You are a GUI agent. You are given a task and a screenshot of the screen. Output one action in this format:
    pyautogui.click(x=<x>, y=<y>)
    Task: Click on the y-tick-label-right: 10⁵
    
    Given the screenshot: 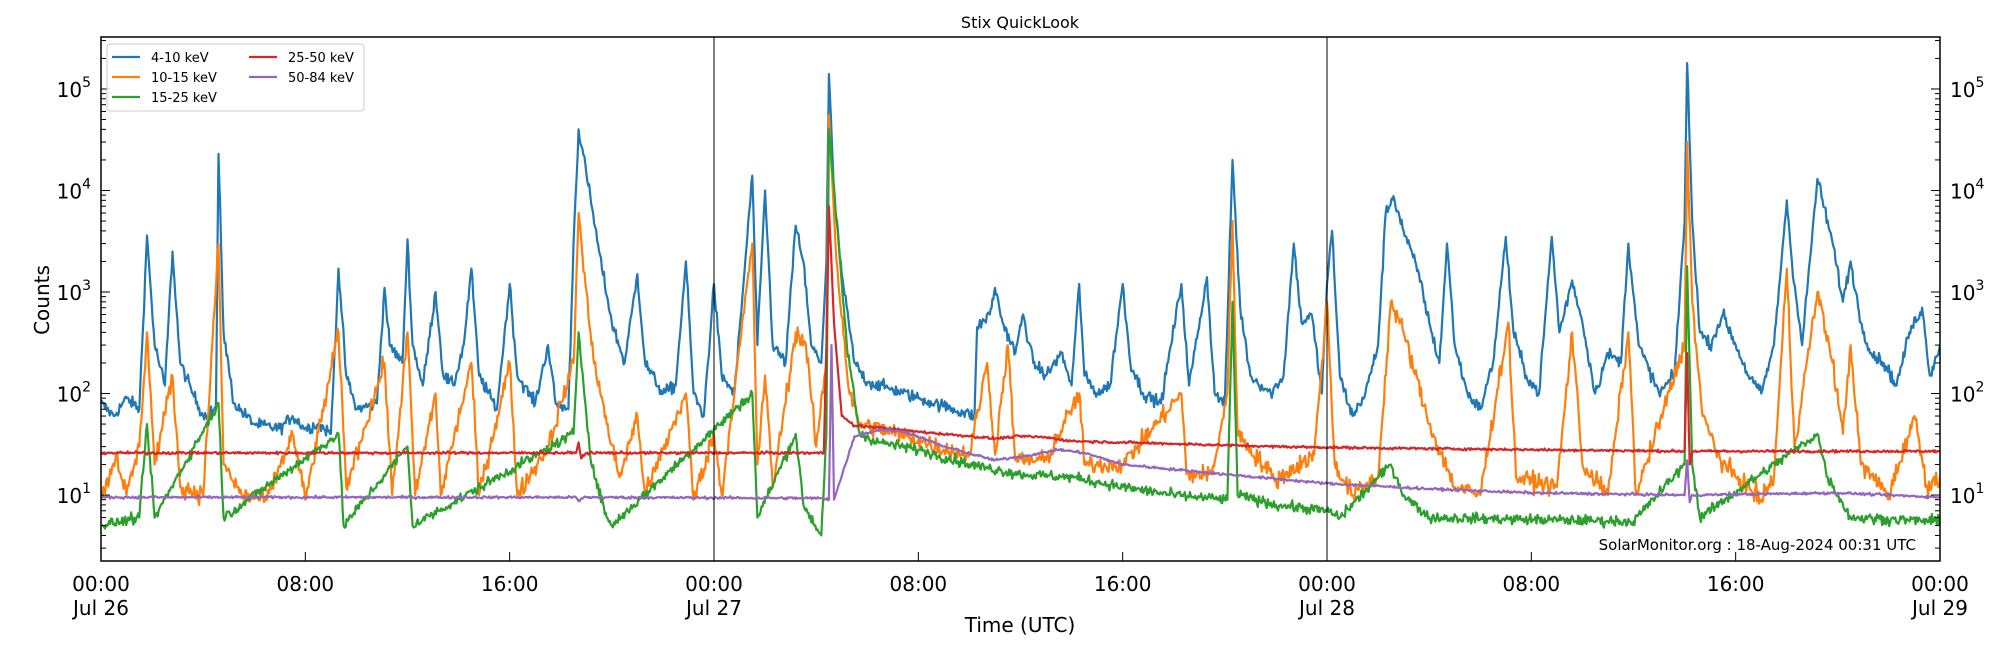 What is the action you would take?
    pyautogui.click(x=1967, y=88)
    